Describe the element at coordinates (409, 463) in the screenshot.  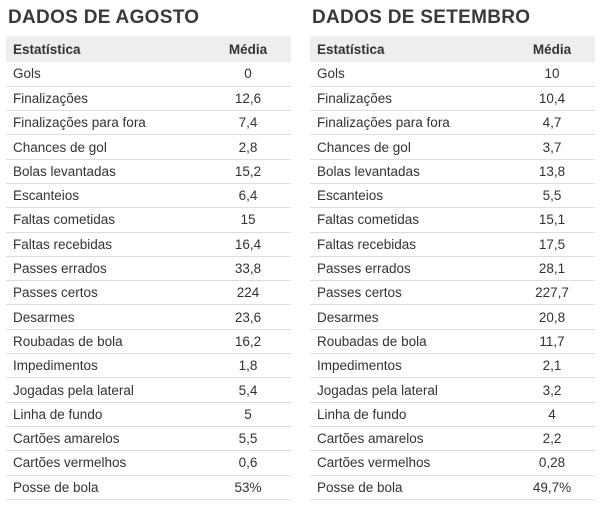
I see `stat-name: Cartões vermelhos` at that location.